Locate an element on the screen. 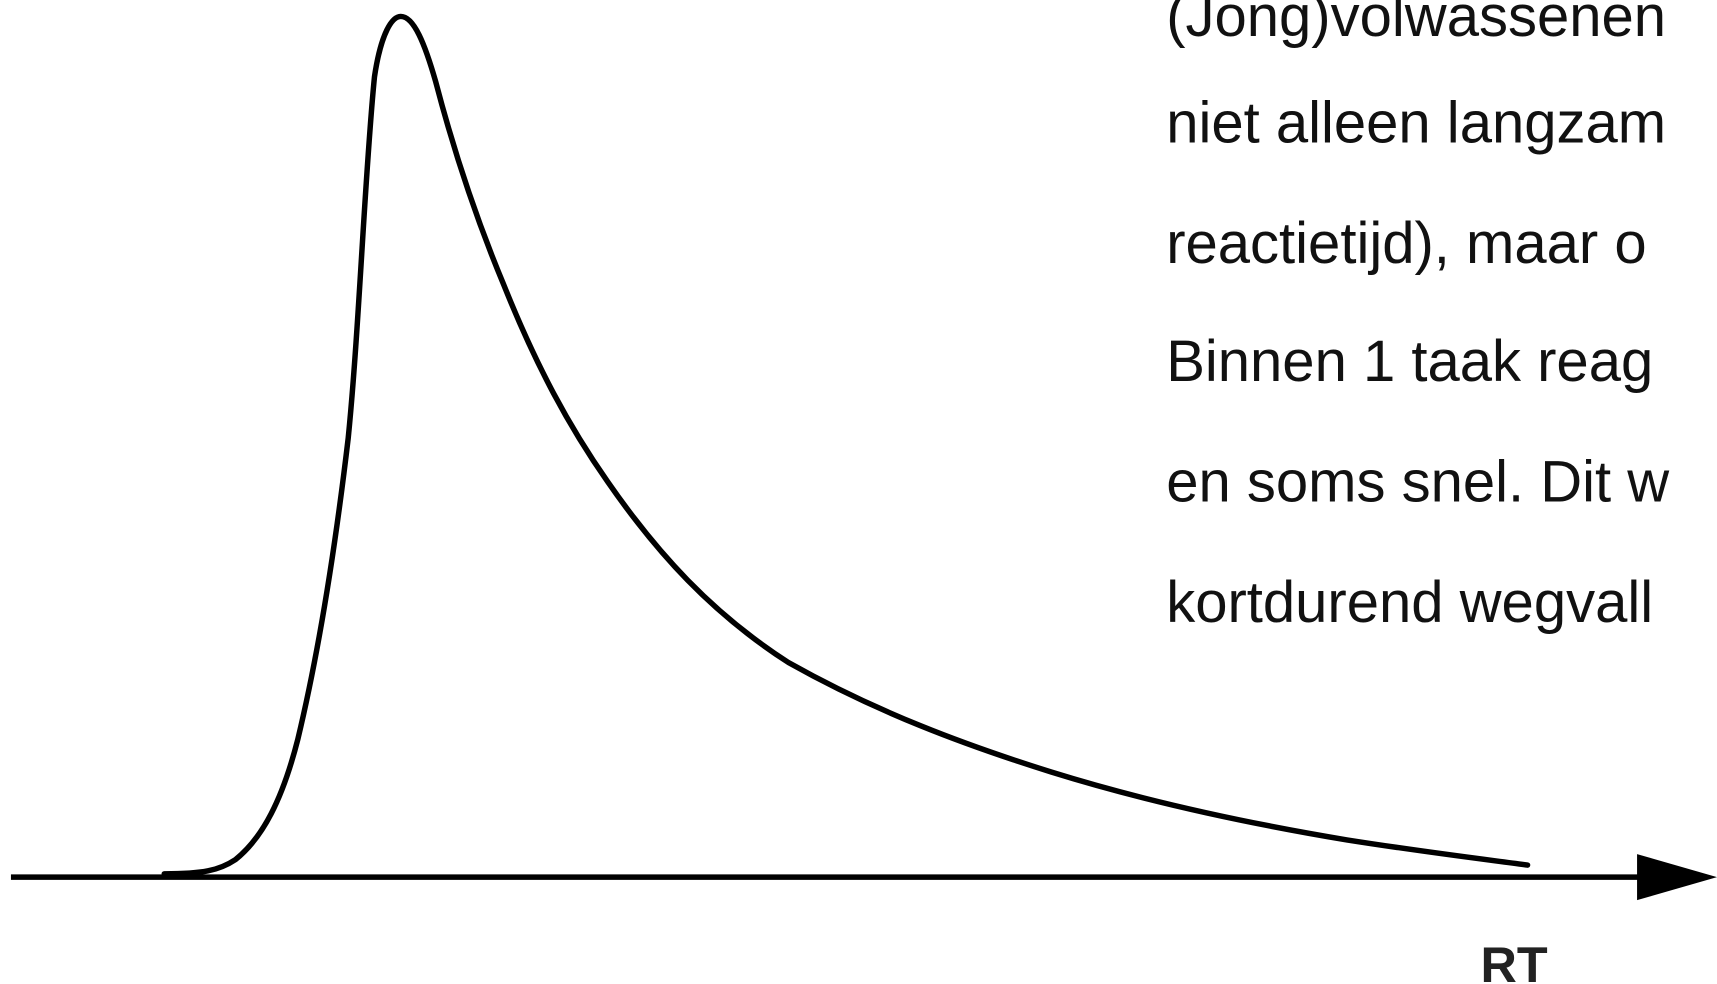  axis-label: RT is located at coordinates (1513, 960).